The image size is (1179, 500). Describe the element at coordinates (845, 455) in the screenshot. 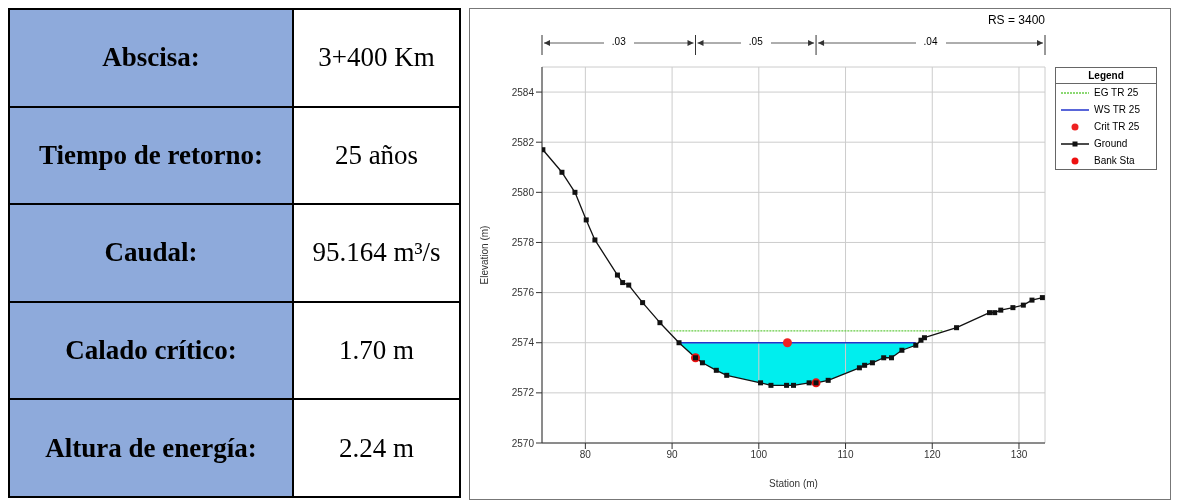

I see `x-tick-label: 110` at that location.